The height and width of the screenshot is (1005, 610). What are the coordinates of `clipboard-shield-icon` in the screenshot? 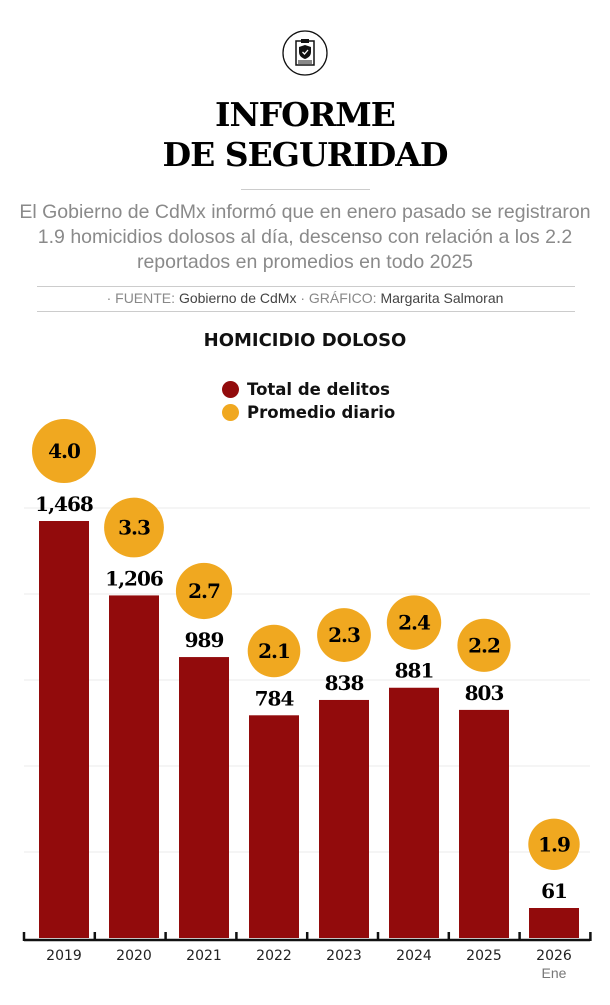 It's located at (305, 53).